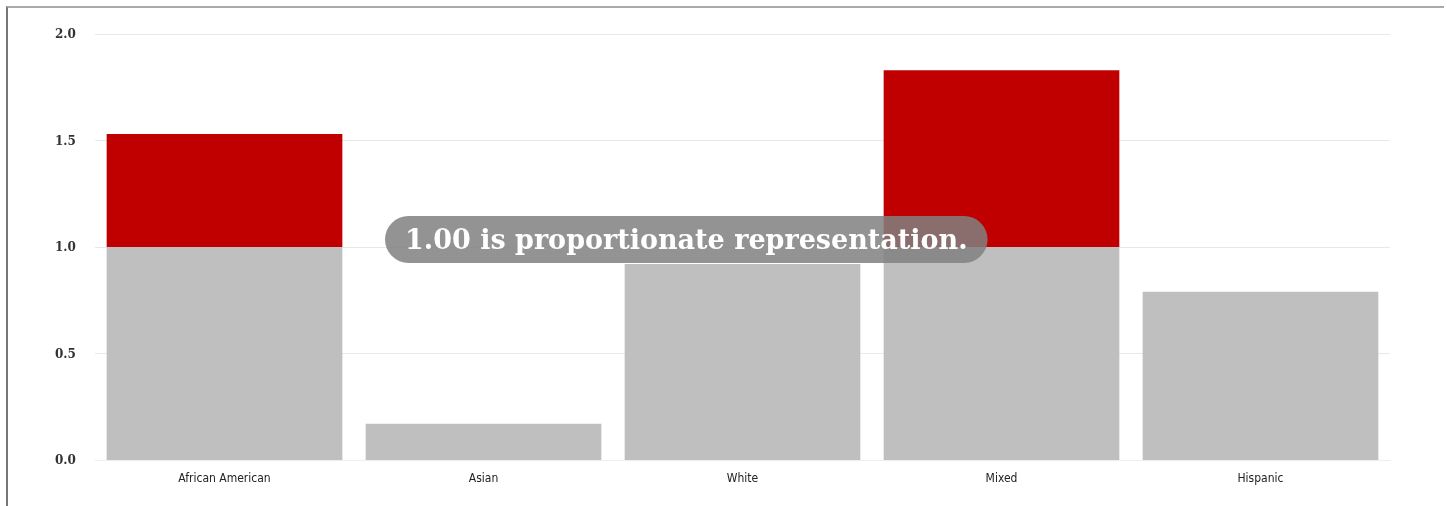 Image resolution: width=1447 pixels, height=506 pixels. Describe the element at coordinates (1001, 478) in the screenshot. I see `x-tick-label: Mixed` at that location.